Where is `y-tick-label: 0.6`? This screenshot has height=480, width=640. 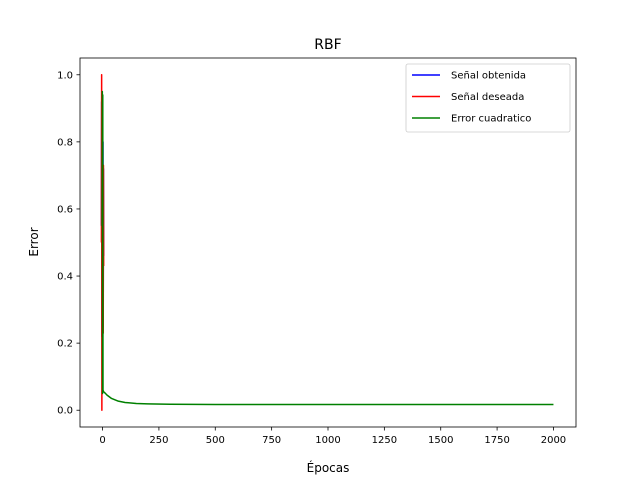 y-tick-label: 0.6 is located at coordinates (65, 209).